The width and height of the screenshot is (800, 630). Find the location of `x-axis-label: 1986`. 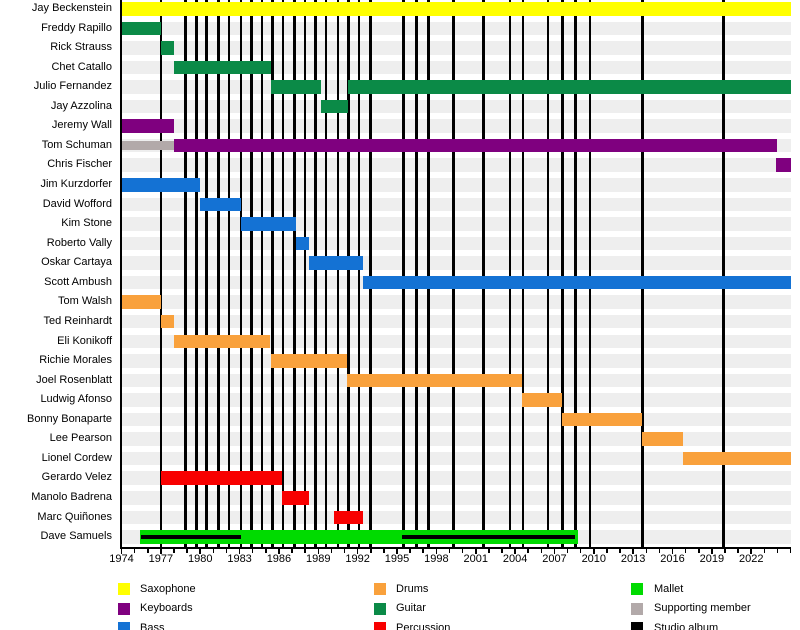

x-axis-label: 1986 is located at coordinates (279, 559).